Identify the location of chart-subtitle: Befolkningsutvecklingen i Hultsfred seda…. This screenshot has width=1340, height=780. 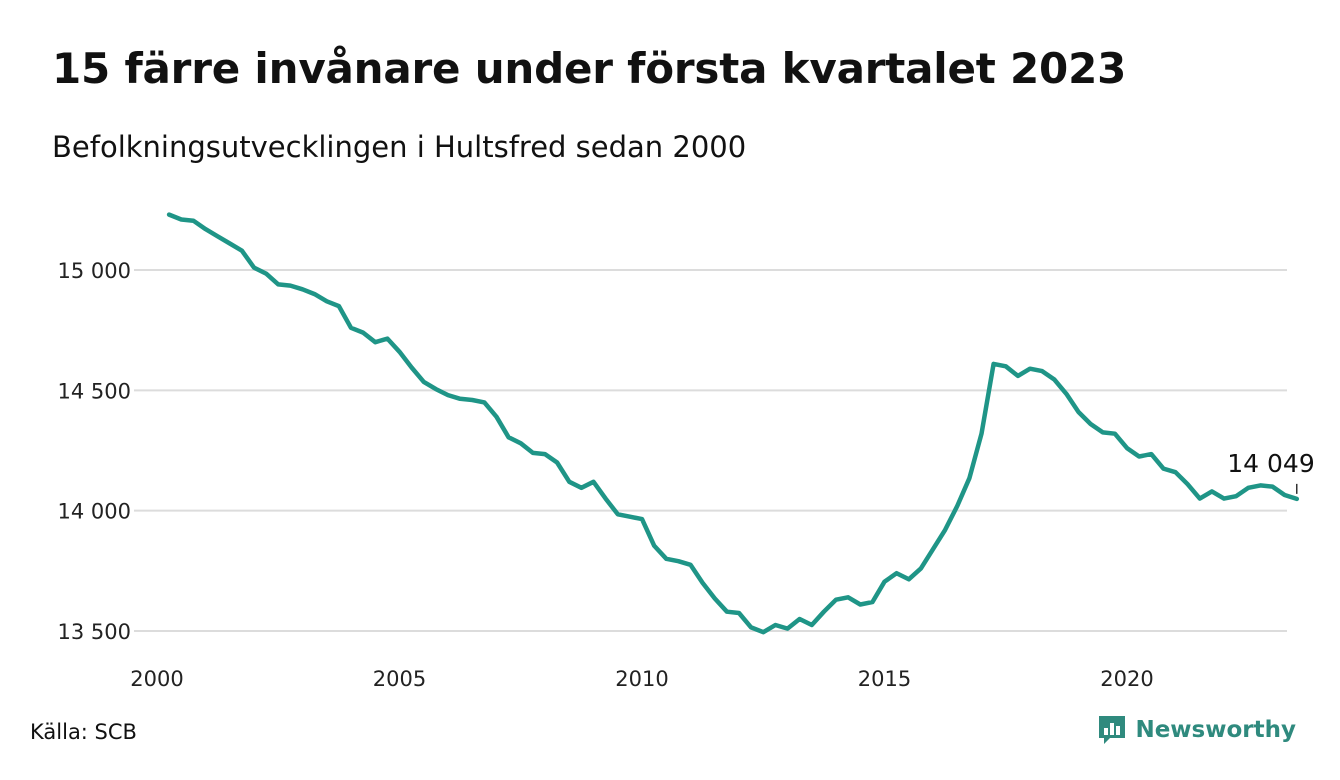
(399, 147).